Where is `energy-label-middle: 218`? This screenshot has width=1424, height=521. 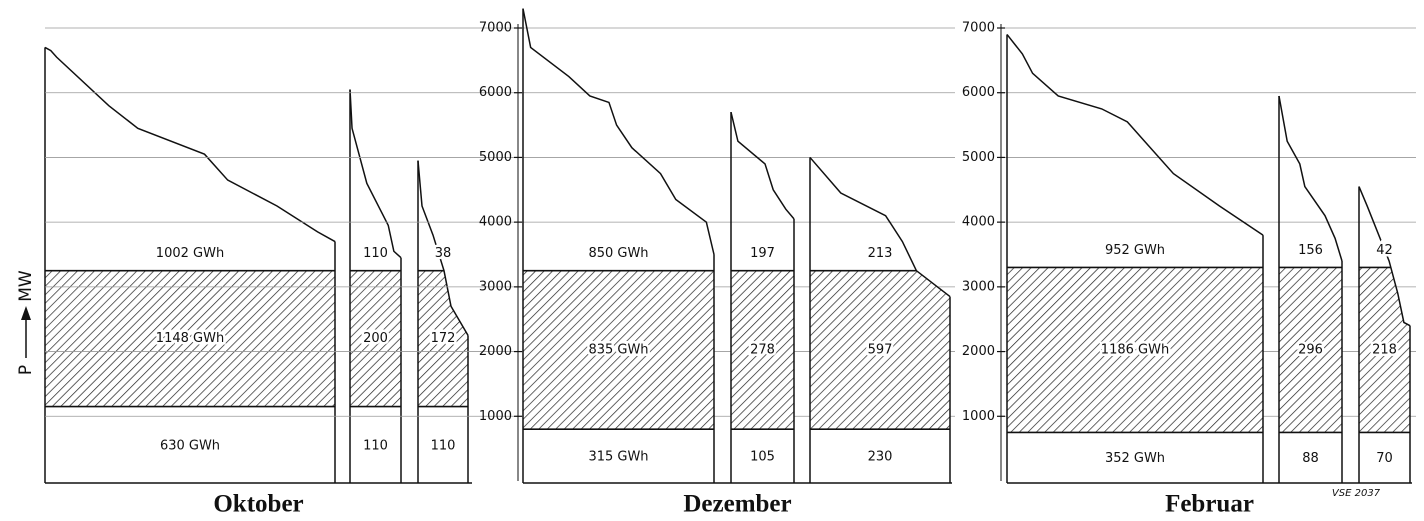 energy-label-middle: 218 is located at coordinates (1384, 349).